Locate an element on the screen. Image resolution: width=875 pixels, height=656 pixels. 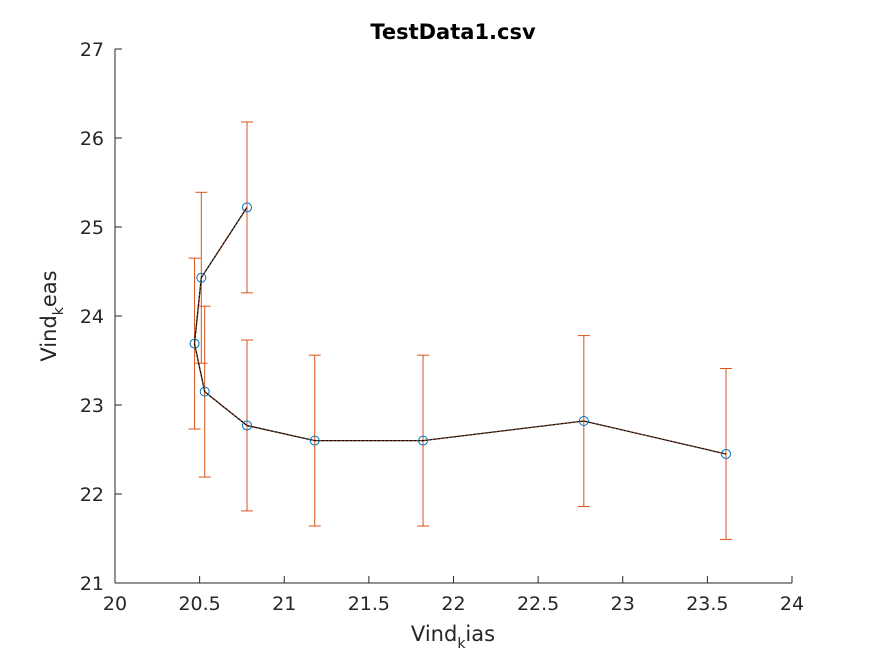
y-tick-label: 23 is located at coordinates (92, 406).